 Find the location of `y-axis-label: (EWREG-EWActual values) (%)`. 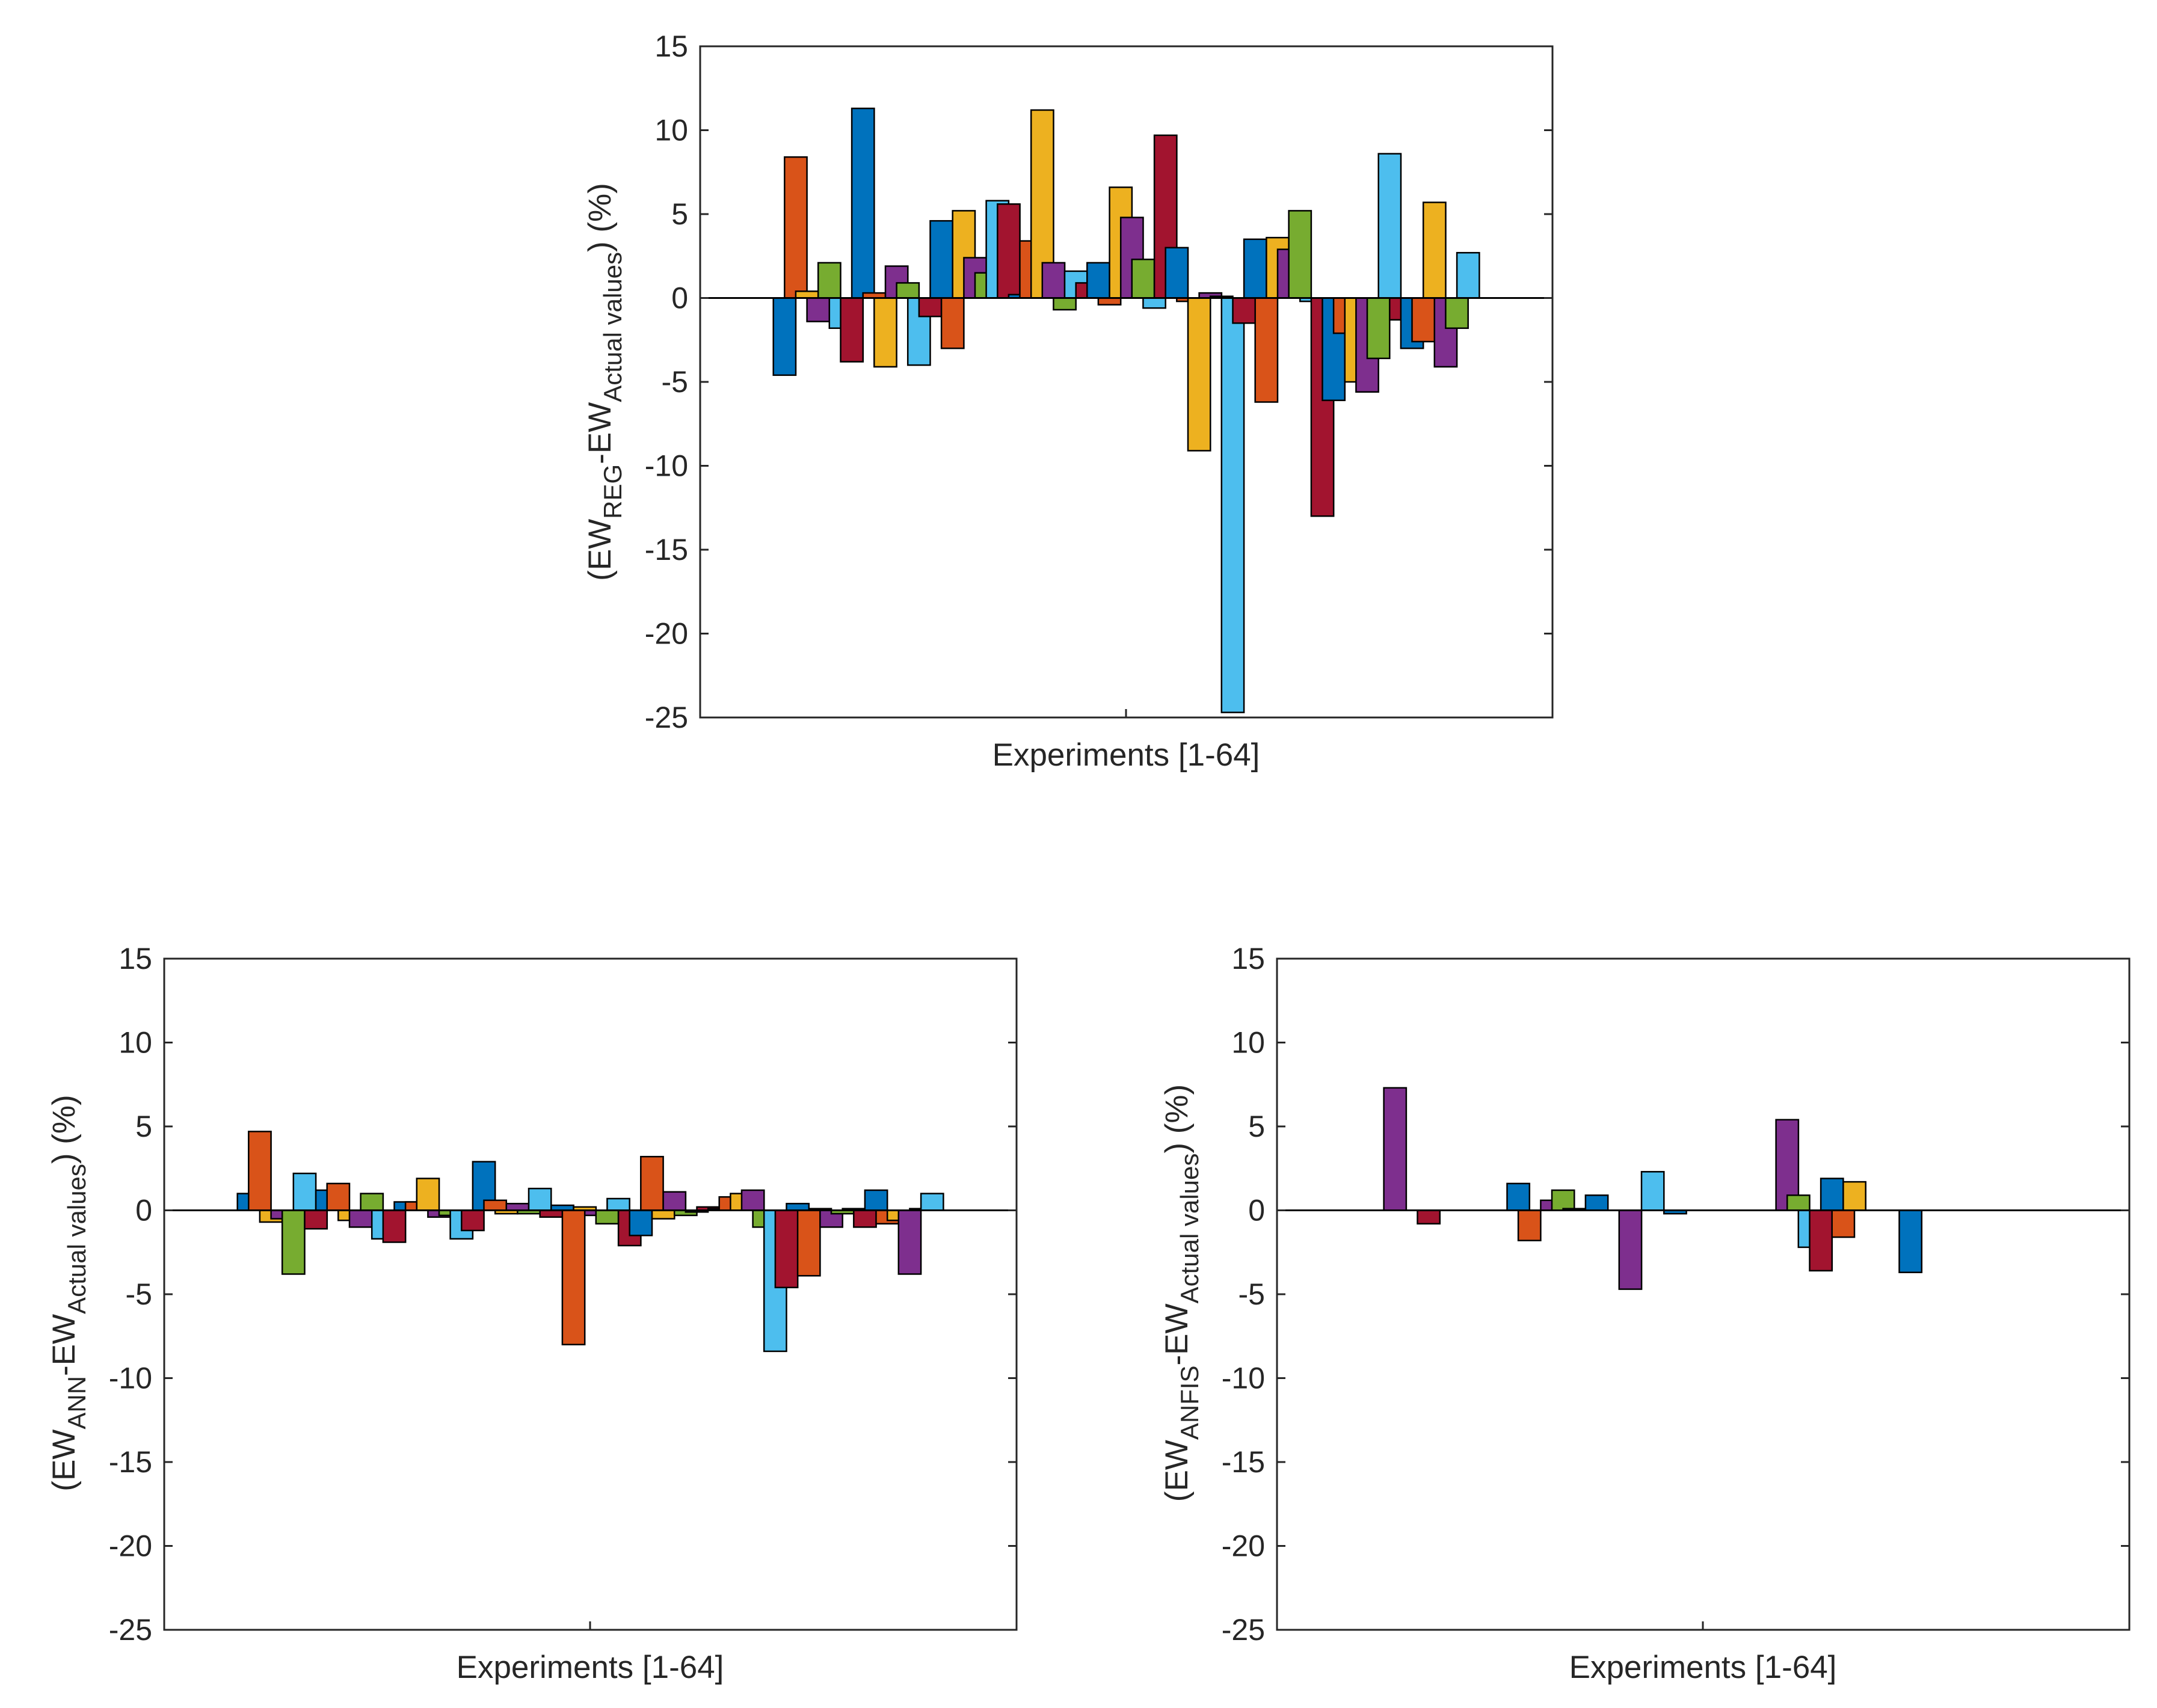

y-axis-label: (EWREG-EWActual values) (%) is located at coordinates (604, 382).